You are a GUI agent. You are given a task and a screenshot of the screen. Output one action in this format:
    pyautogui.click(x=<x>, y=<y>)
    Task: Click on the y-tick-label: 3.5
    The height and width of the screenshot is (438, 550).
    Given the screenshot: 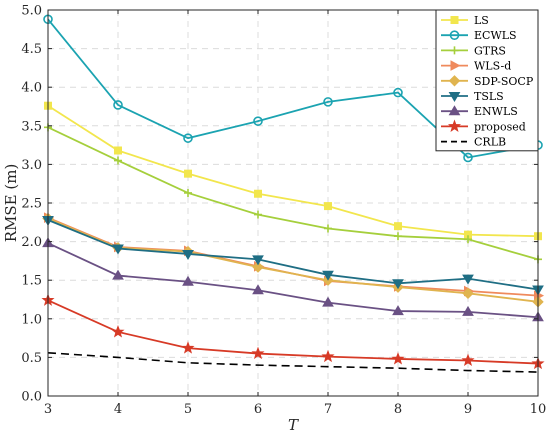 What is the action you would take?
    pyautogui.click(x=31, y=126)
    